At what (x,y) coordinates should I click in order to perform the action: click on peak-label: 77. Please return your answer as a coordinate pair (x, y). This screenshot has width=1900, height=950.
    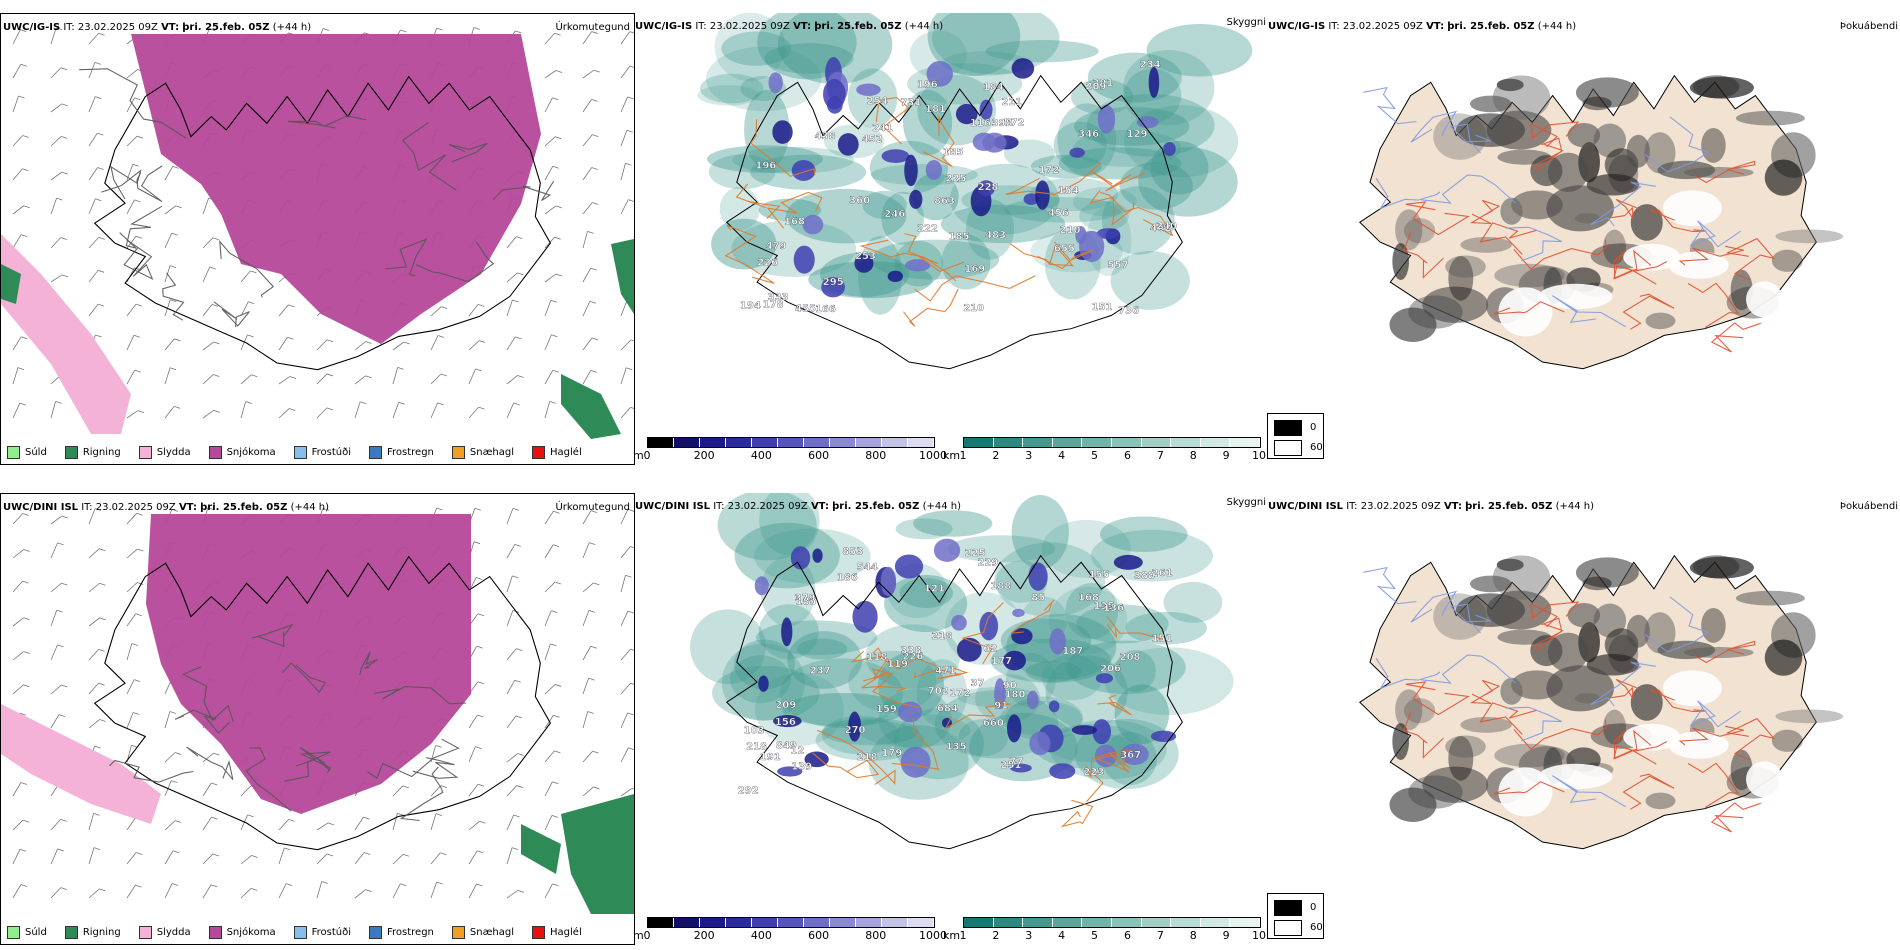
    Looking at the image, I should click on (1016, 762).